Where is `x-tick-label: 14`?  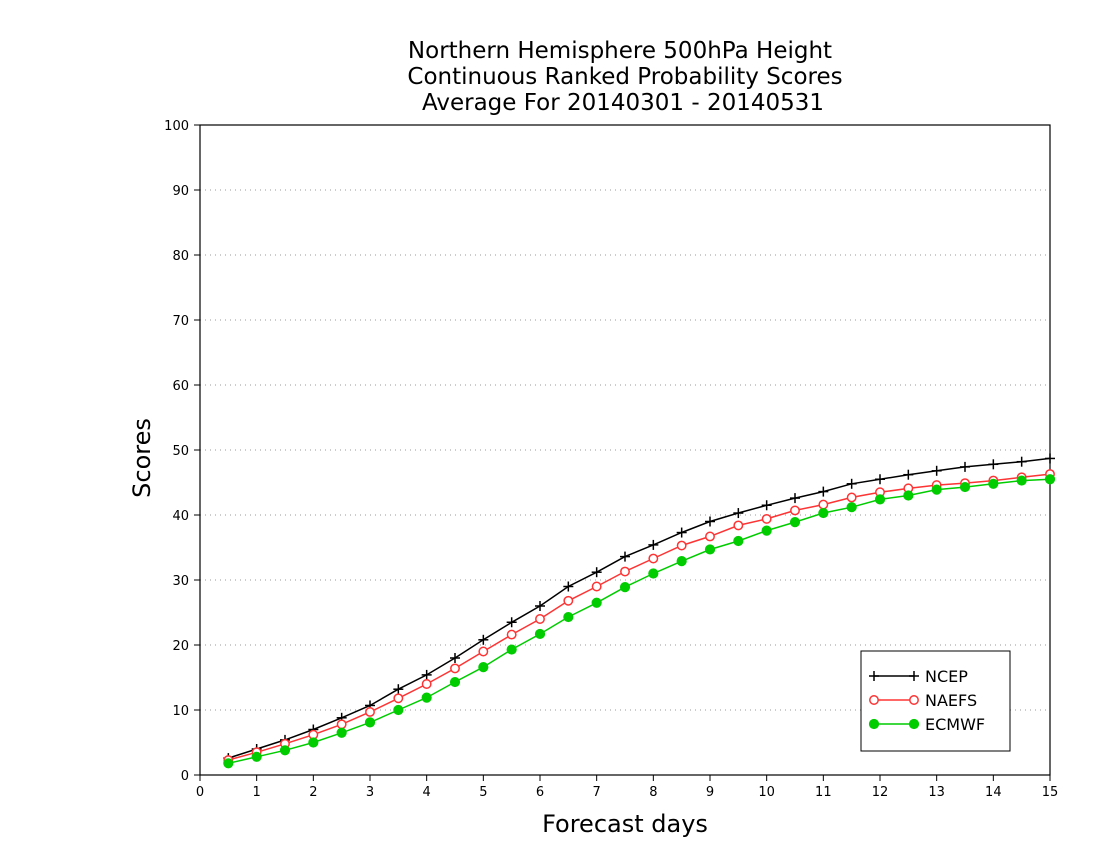 x-tick-label: 14 is located at coordinates (993, 792).